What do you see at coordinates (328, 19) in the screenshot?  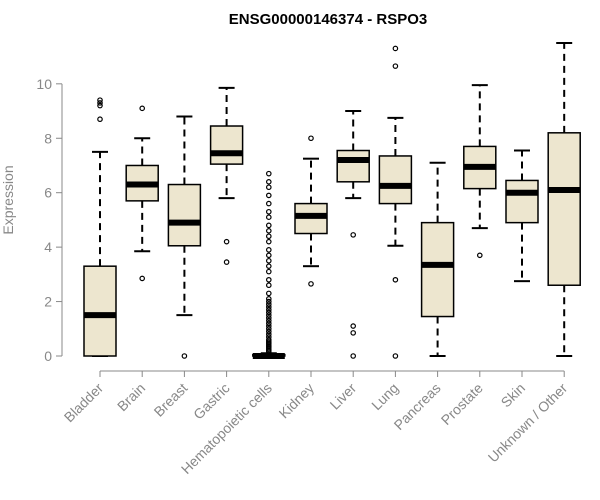 I see `chart-title: ENSG00000146374 - RSPO3` at bounding box center [328, 19].